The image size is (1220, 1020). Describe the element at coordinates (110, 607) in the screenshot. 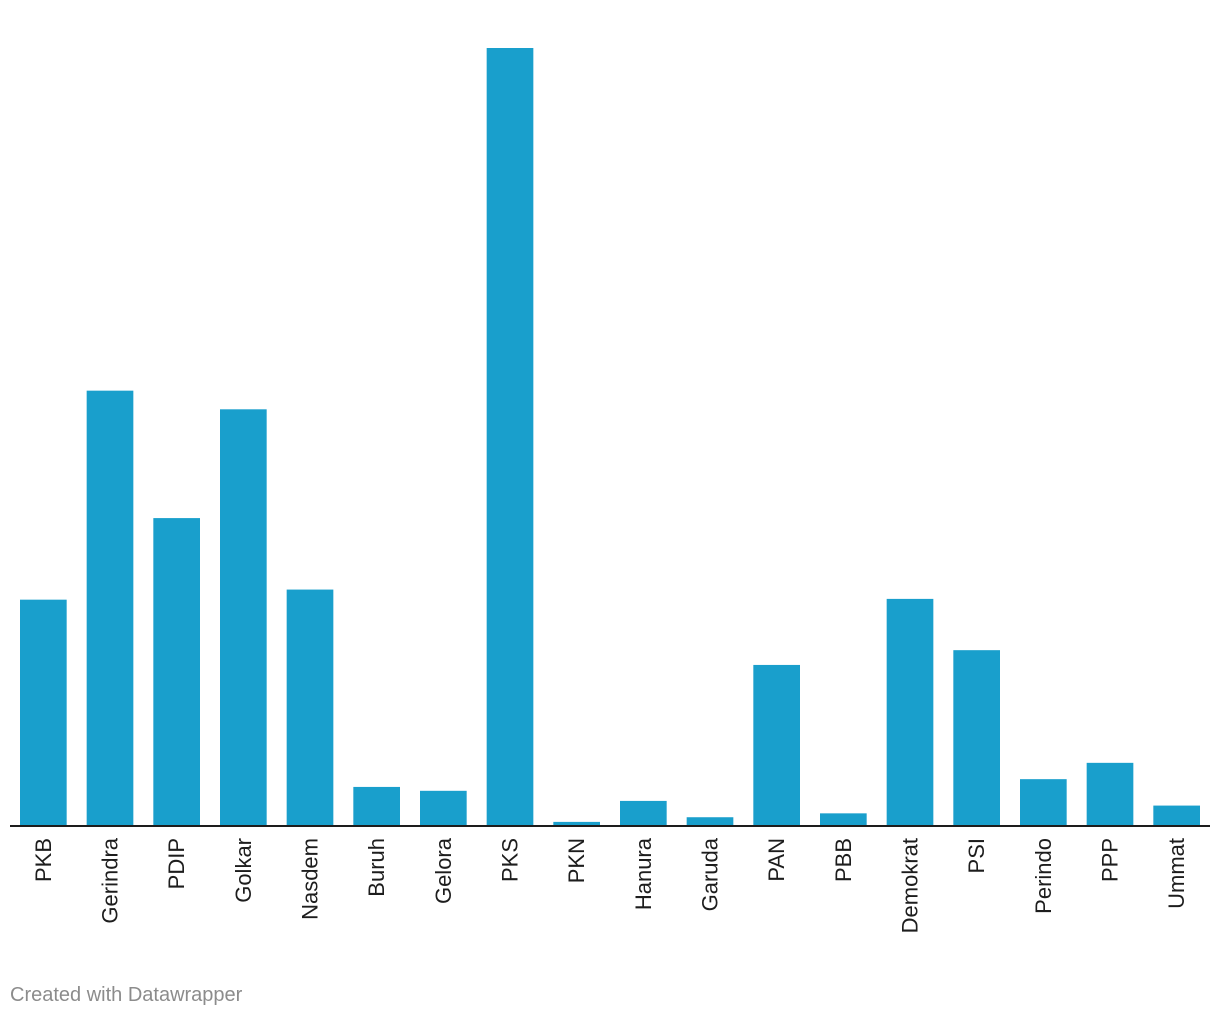

I see `bar-gerindra` at that location.